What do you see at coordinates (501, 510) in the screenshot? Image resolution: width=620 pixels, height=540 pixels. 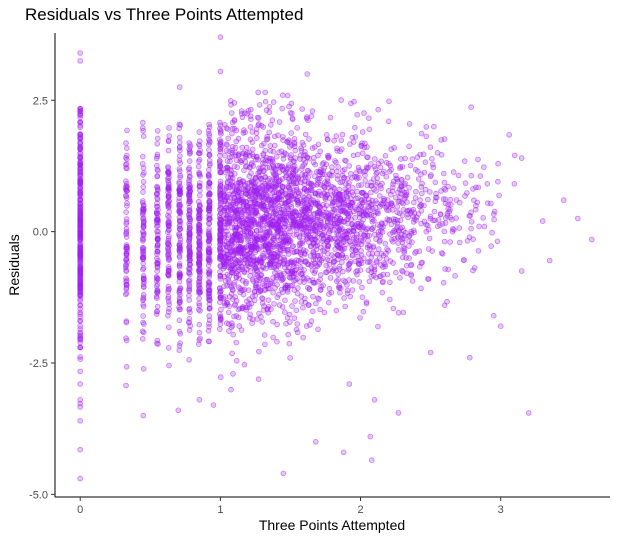 I see `x-tick-label: 3` at bounding box center [501, 510].